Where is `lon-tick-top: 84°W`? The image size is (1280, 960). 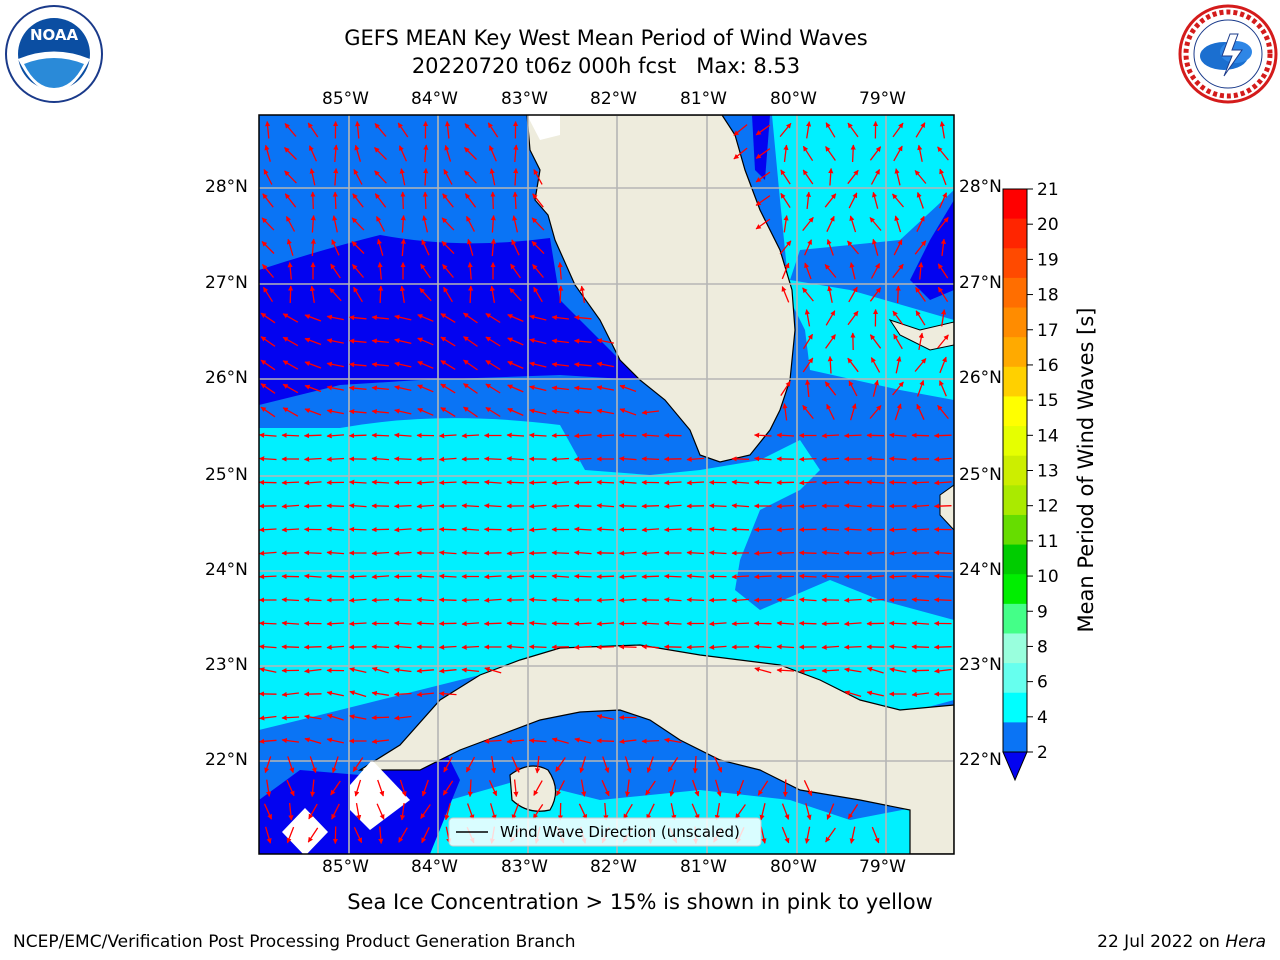 lon-tick-top: 84°W is located at coordinates (434, 99).